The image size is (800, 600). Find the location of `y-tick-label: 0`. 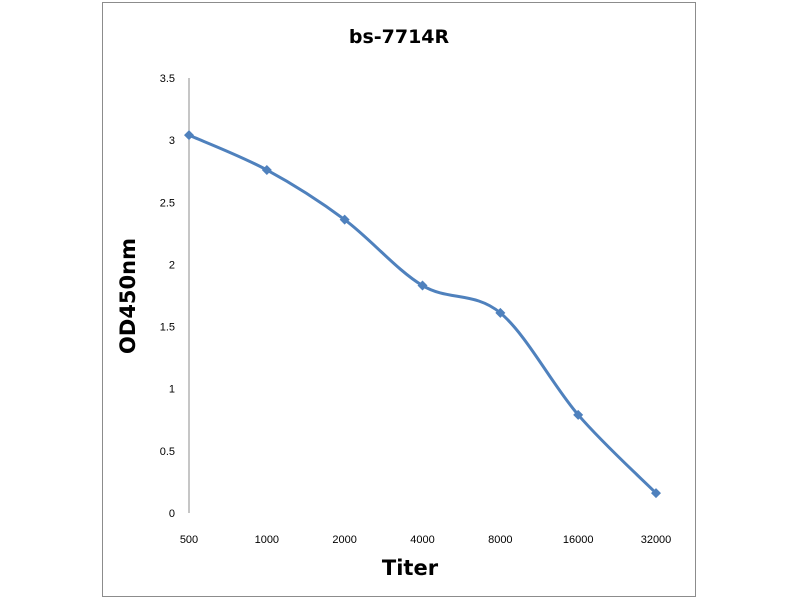

y-tick-label: 0 is located at coordinates (172, 514).